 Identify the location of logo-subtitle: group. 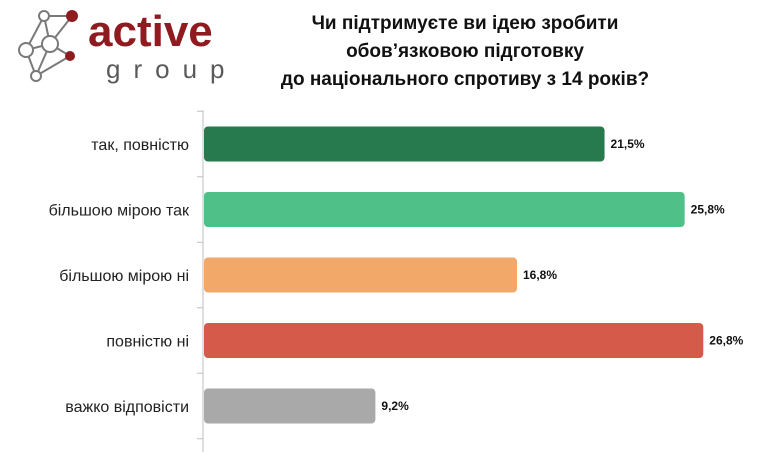
(172, 69).